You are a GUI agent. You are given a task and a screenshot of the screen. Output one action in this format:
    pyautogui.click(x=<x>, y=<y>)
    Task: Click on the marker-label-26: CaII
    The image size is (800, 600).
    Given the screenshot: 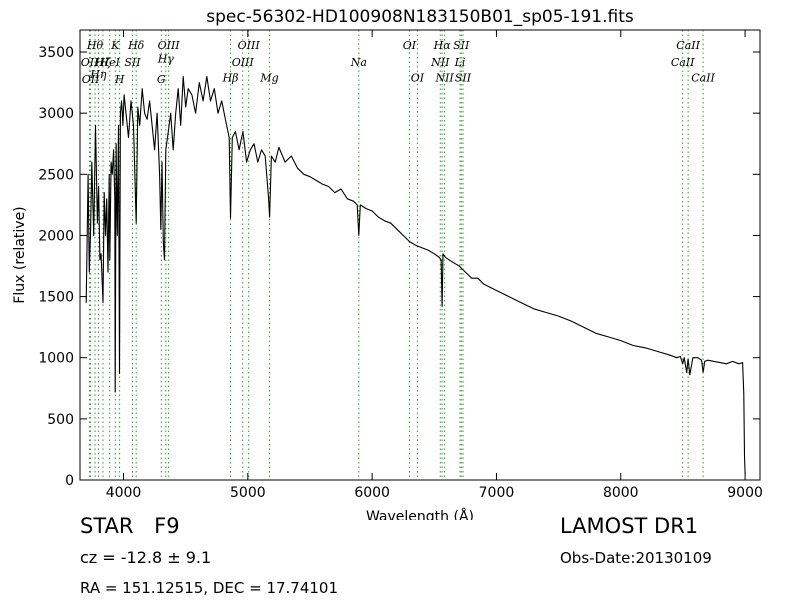 What is the action you would take?
    pyautogui.click(x=683, y=62)
    